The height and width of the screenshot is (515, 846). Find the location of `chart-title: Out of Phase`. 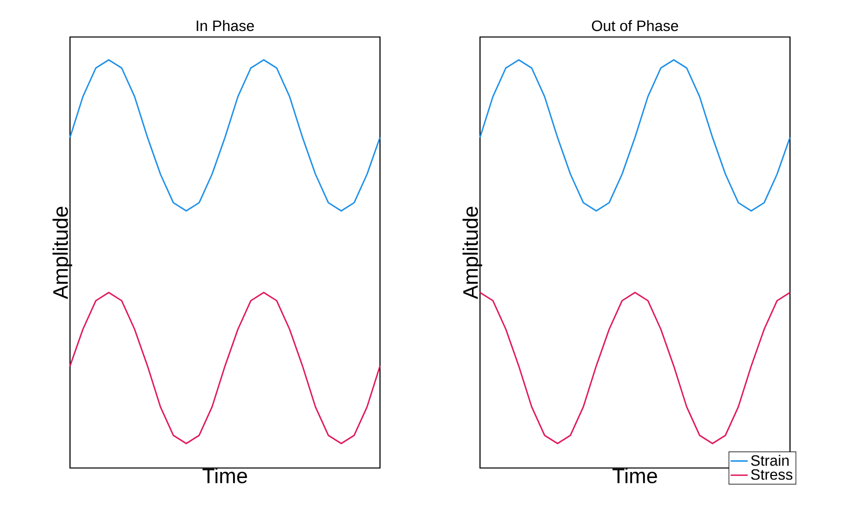

chart-title: Out of Phase is located at coordinates (635, 26).